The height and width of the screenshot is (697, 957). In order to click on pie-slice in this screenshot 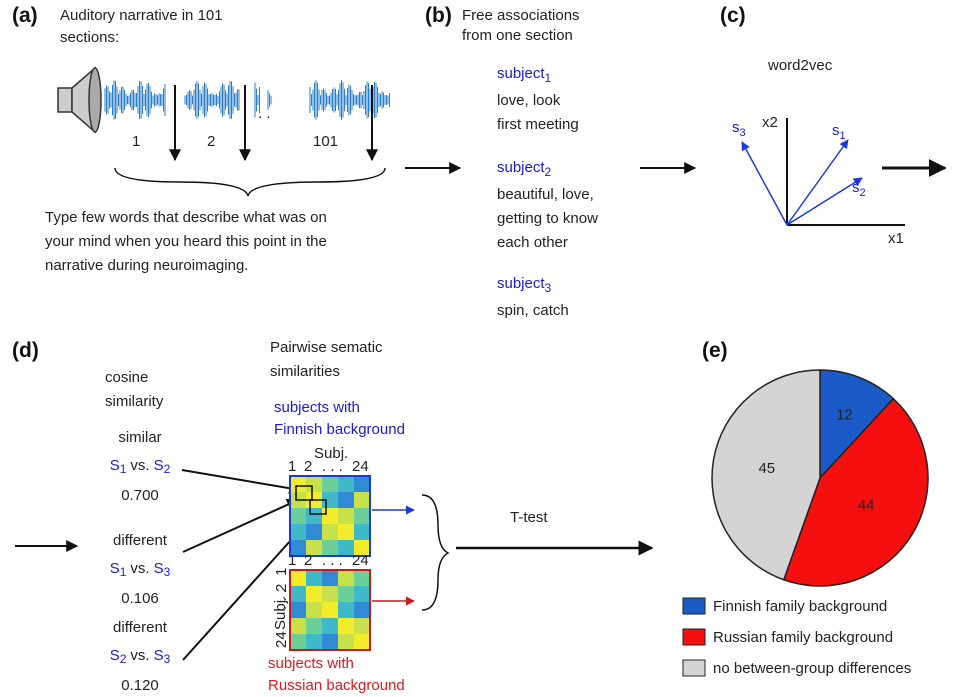, I will do `click(855, 492)`.